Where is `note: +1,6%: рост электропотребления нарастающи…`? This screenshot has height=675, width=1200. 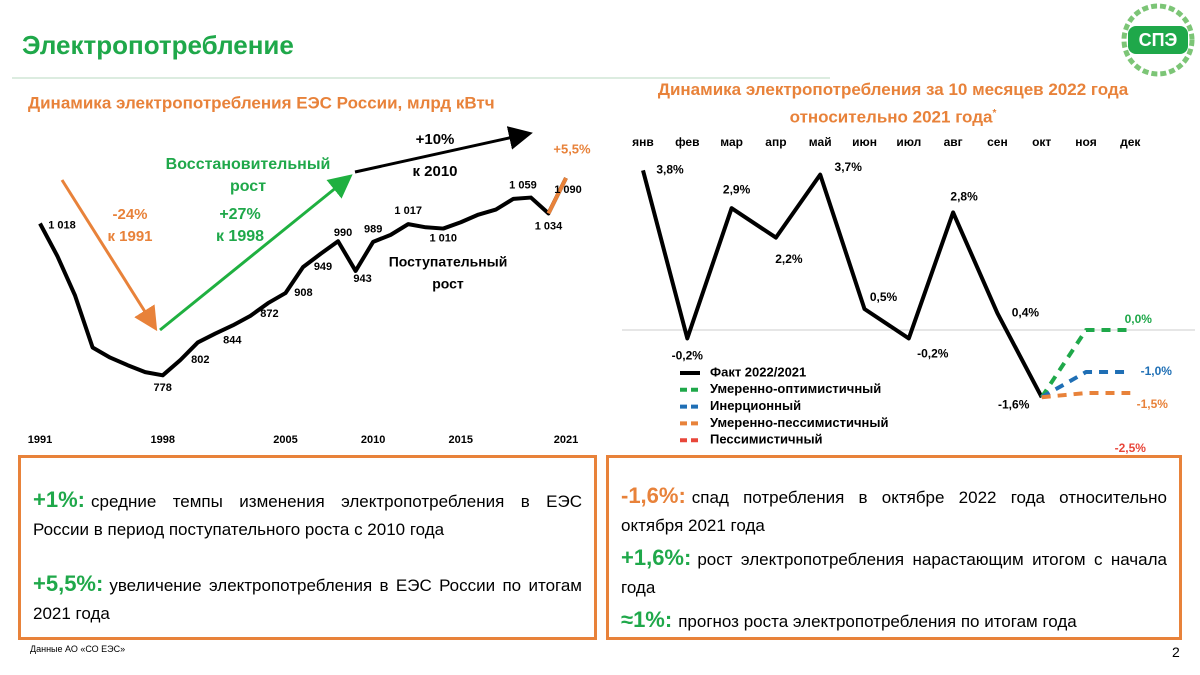
note: +1,6%: рост электропотребления нарастающи… is located at coordinates (894, 573).